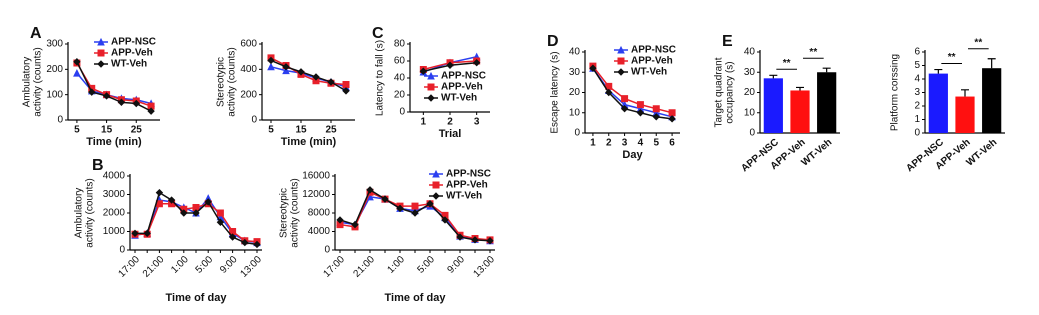  I want to click on y-tick-label: 2, so click(917, 106).